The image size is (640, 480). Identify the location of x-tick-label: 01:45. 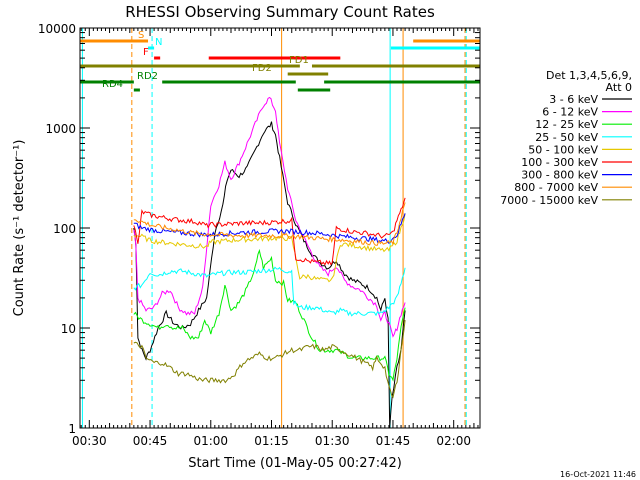
(393, 441).